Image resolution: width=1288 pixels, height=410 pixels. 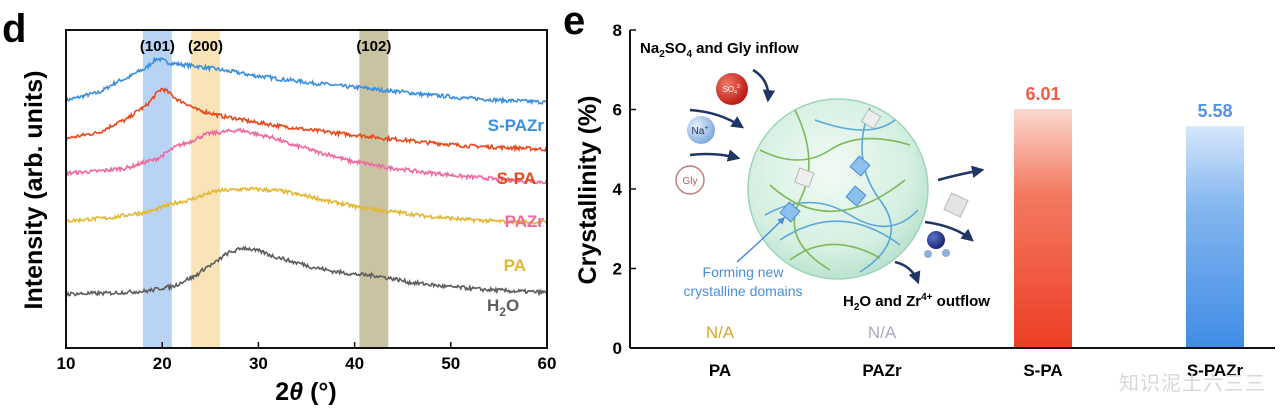 What do you see at coordinates (719, 50) in the screenshot?
I see `inflow-annotation: Na2SO4 and Gly inflow` at bounding box center [719, 50].